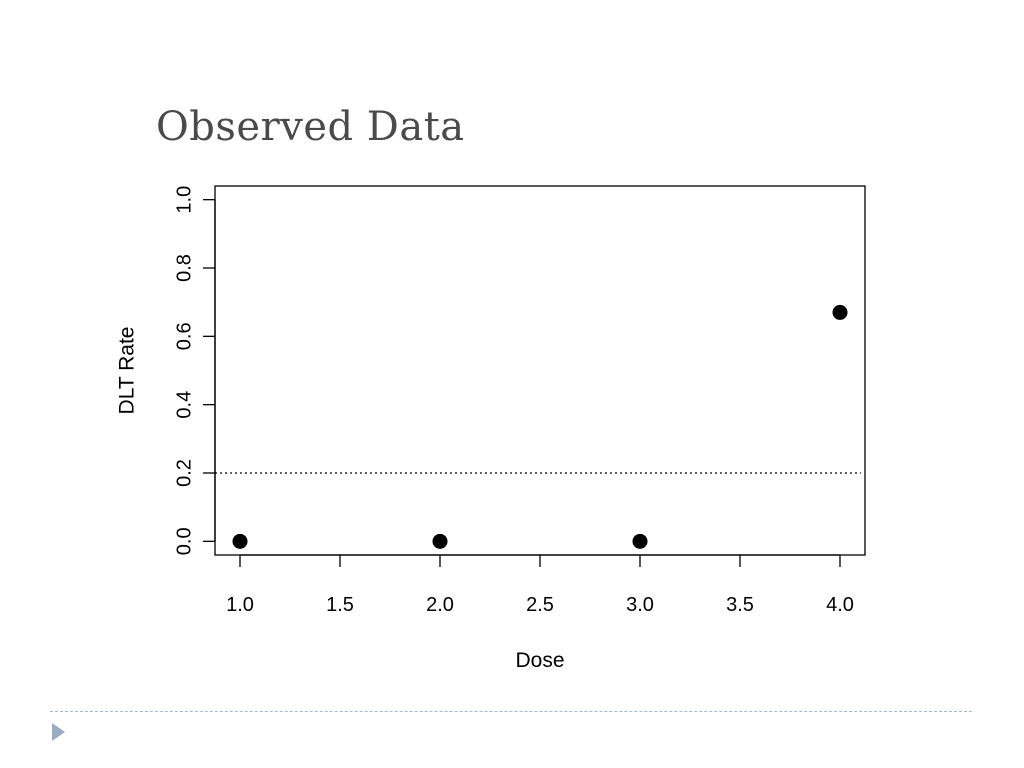  Describe the element at coordinates (840, 605) in the screenshot. I see `x-tick-label: 4.0` at that location.